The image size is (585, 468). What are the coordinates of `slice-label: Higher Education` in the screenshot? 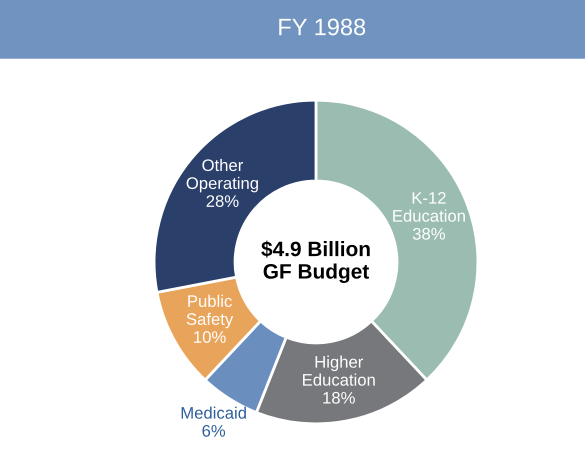 It's located at (339, 371).